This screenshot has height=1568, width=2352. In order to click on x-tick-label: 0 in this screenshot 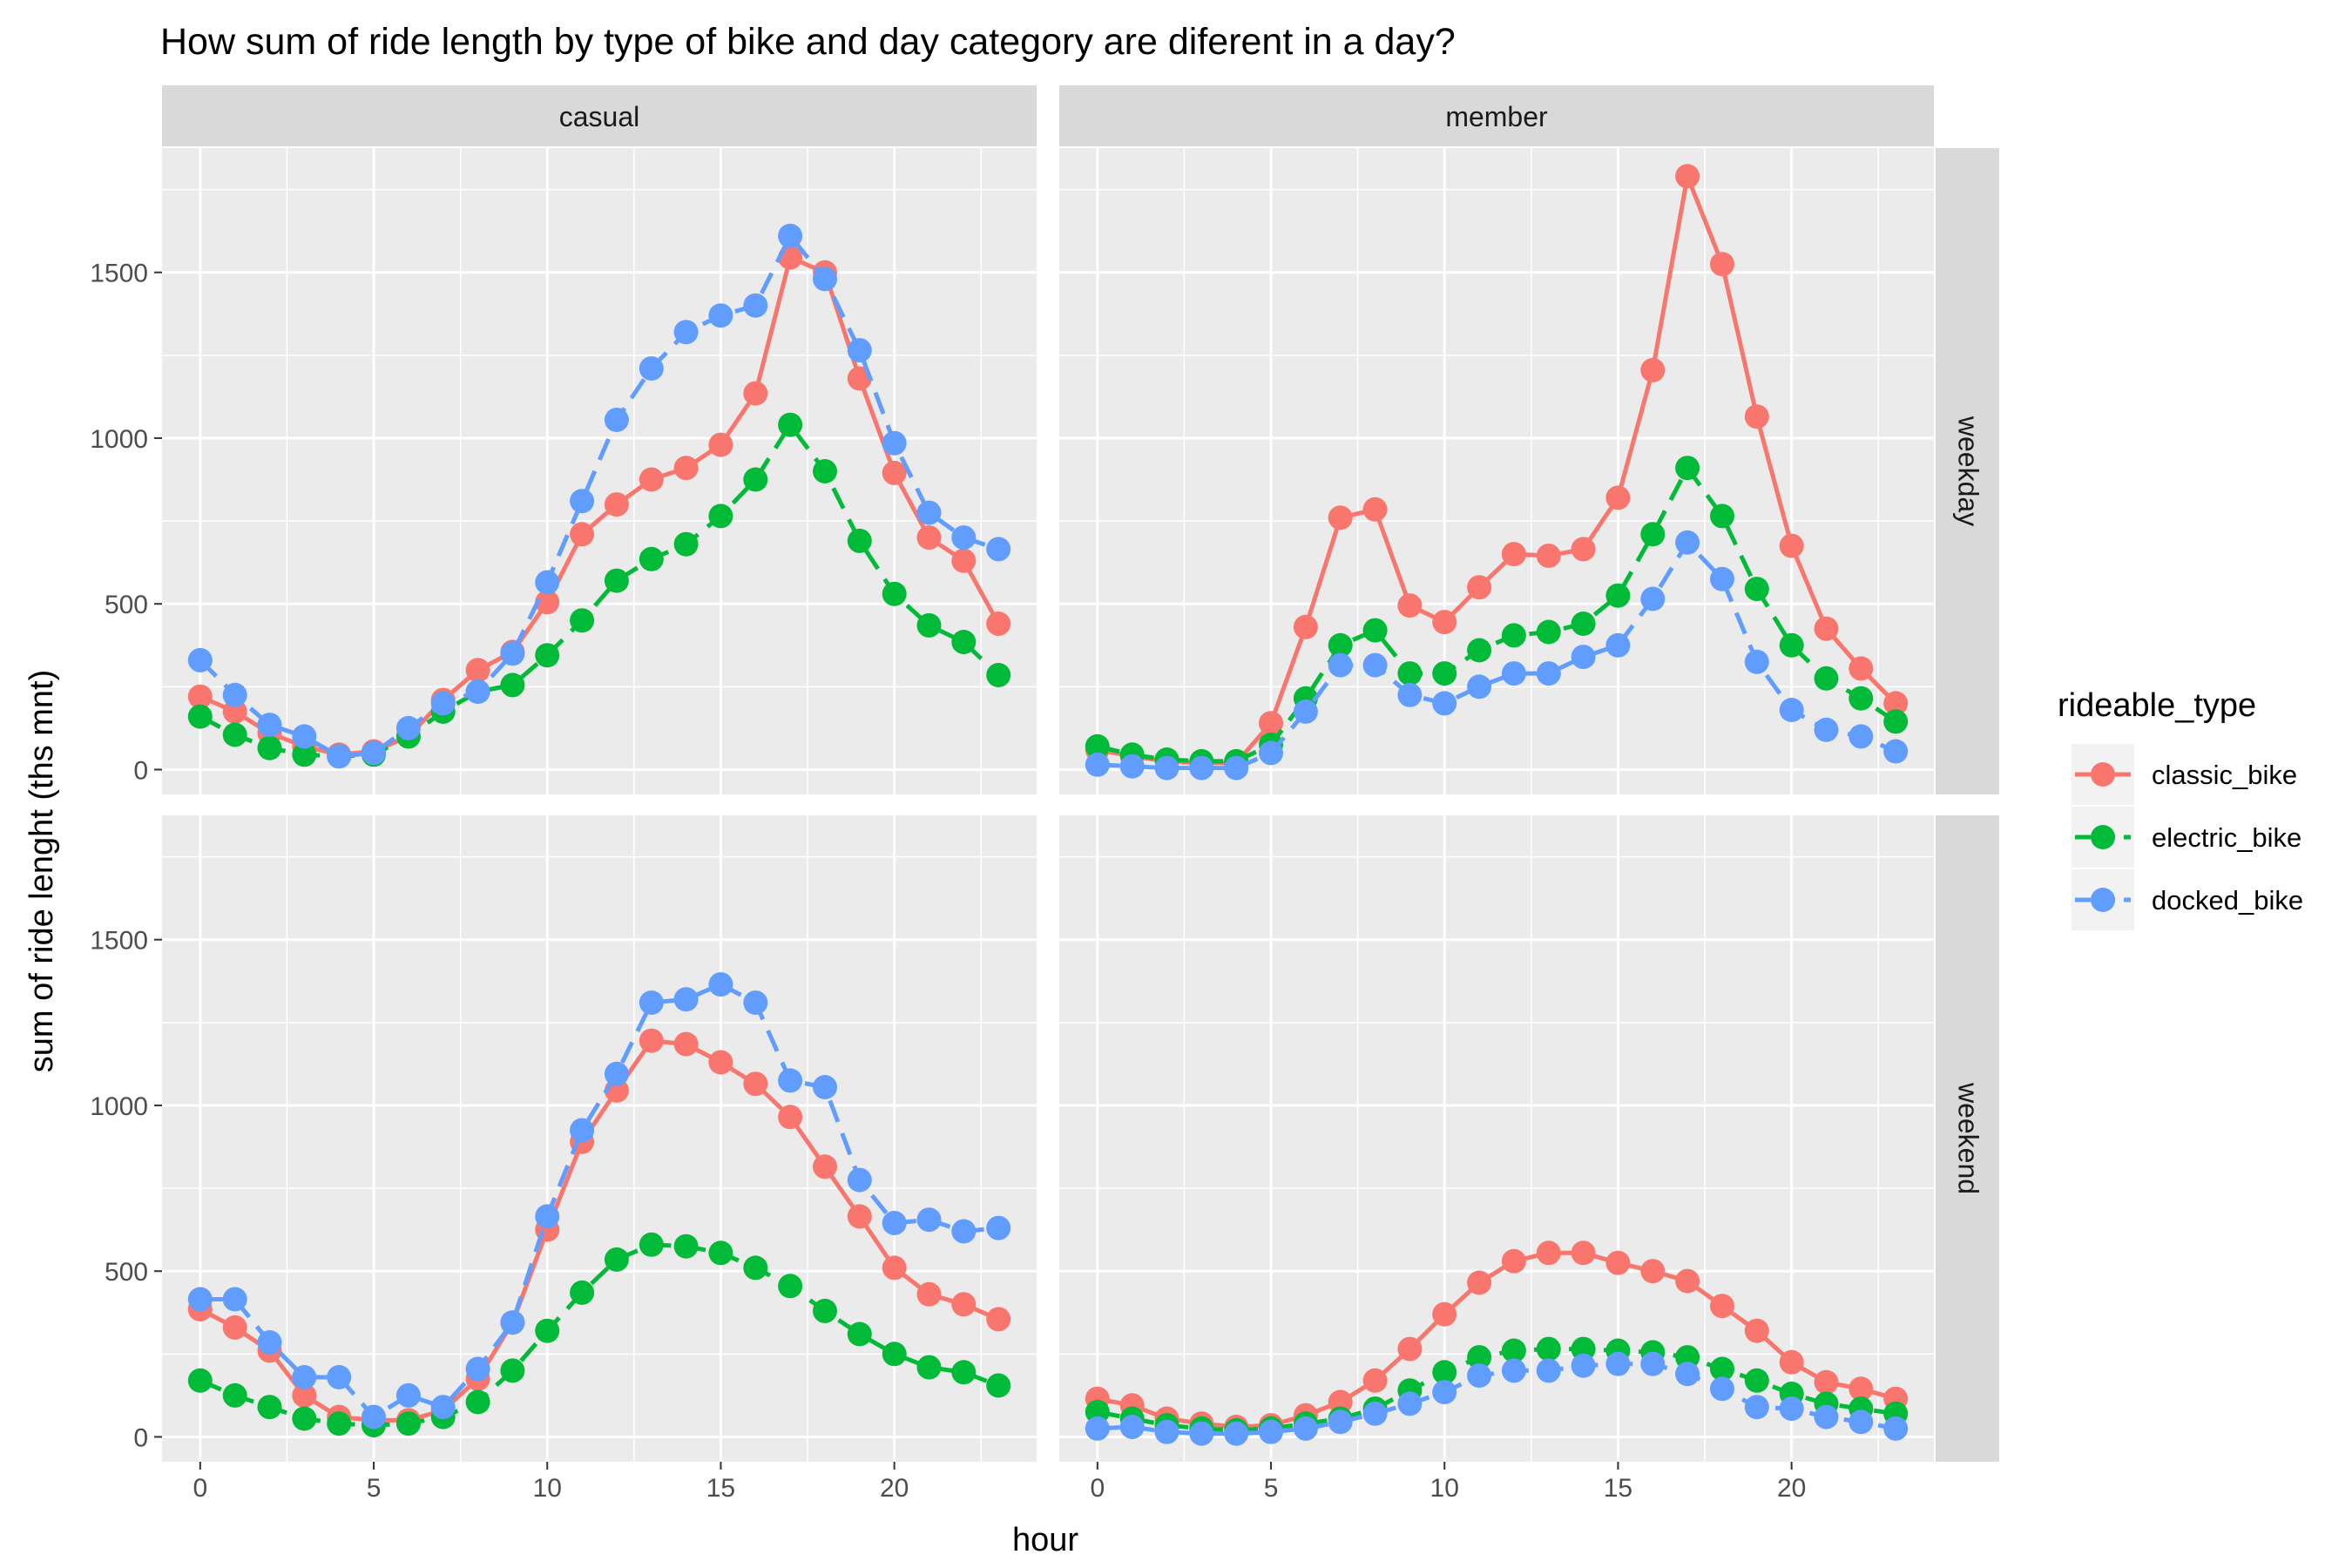, I will do `click(1097, 1488)`.